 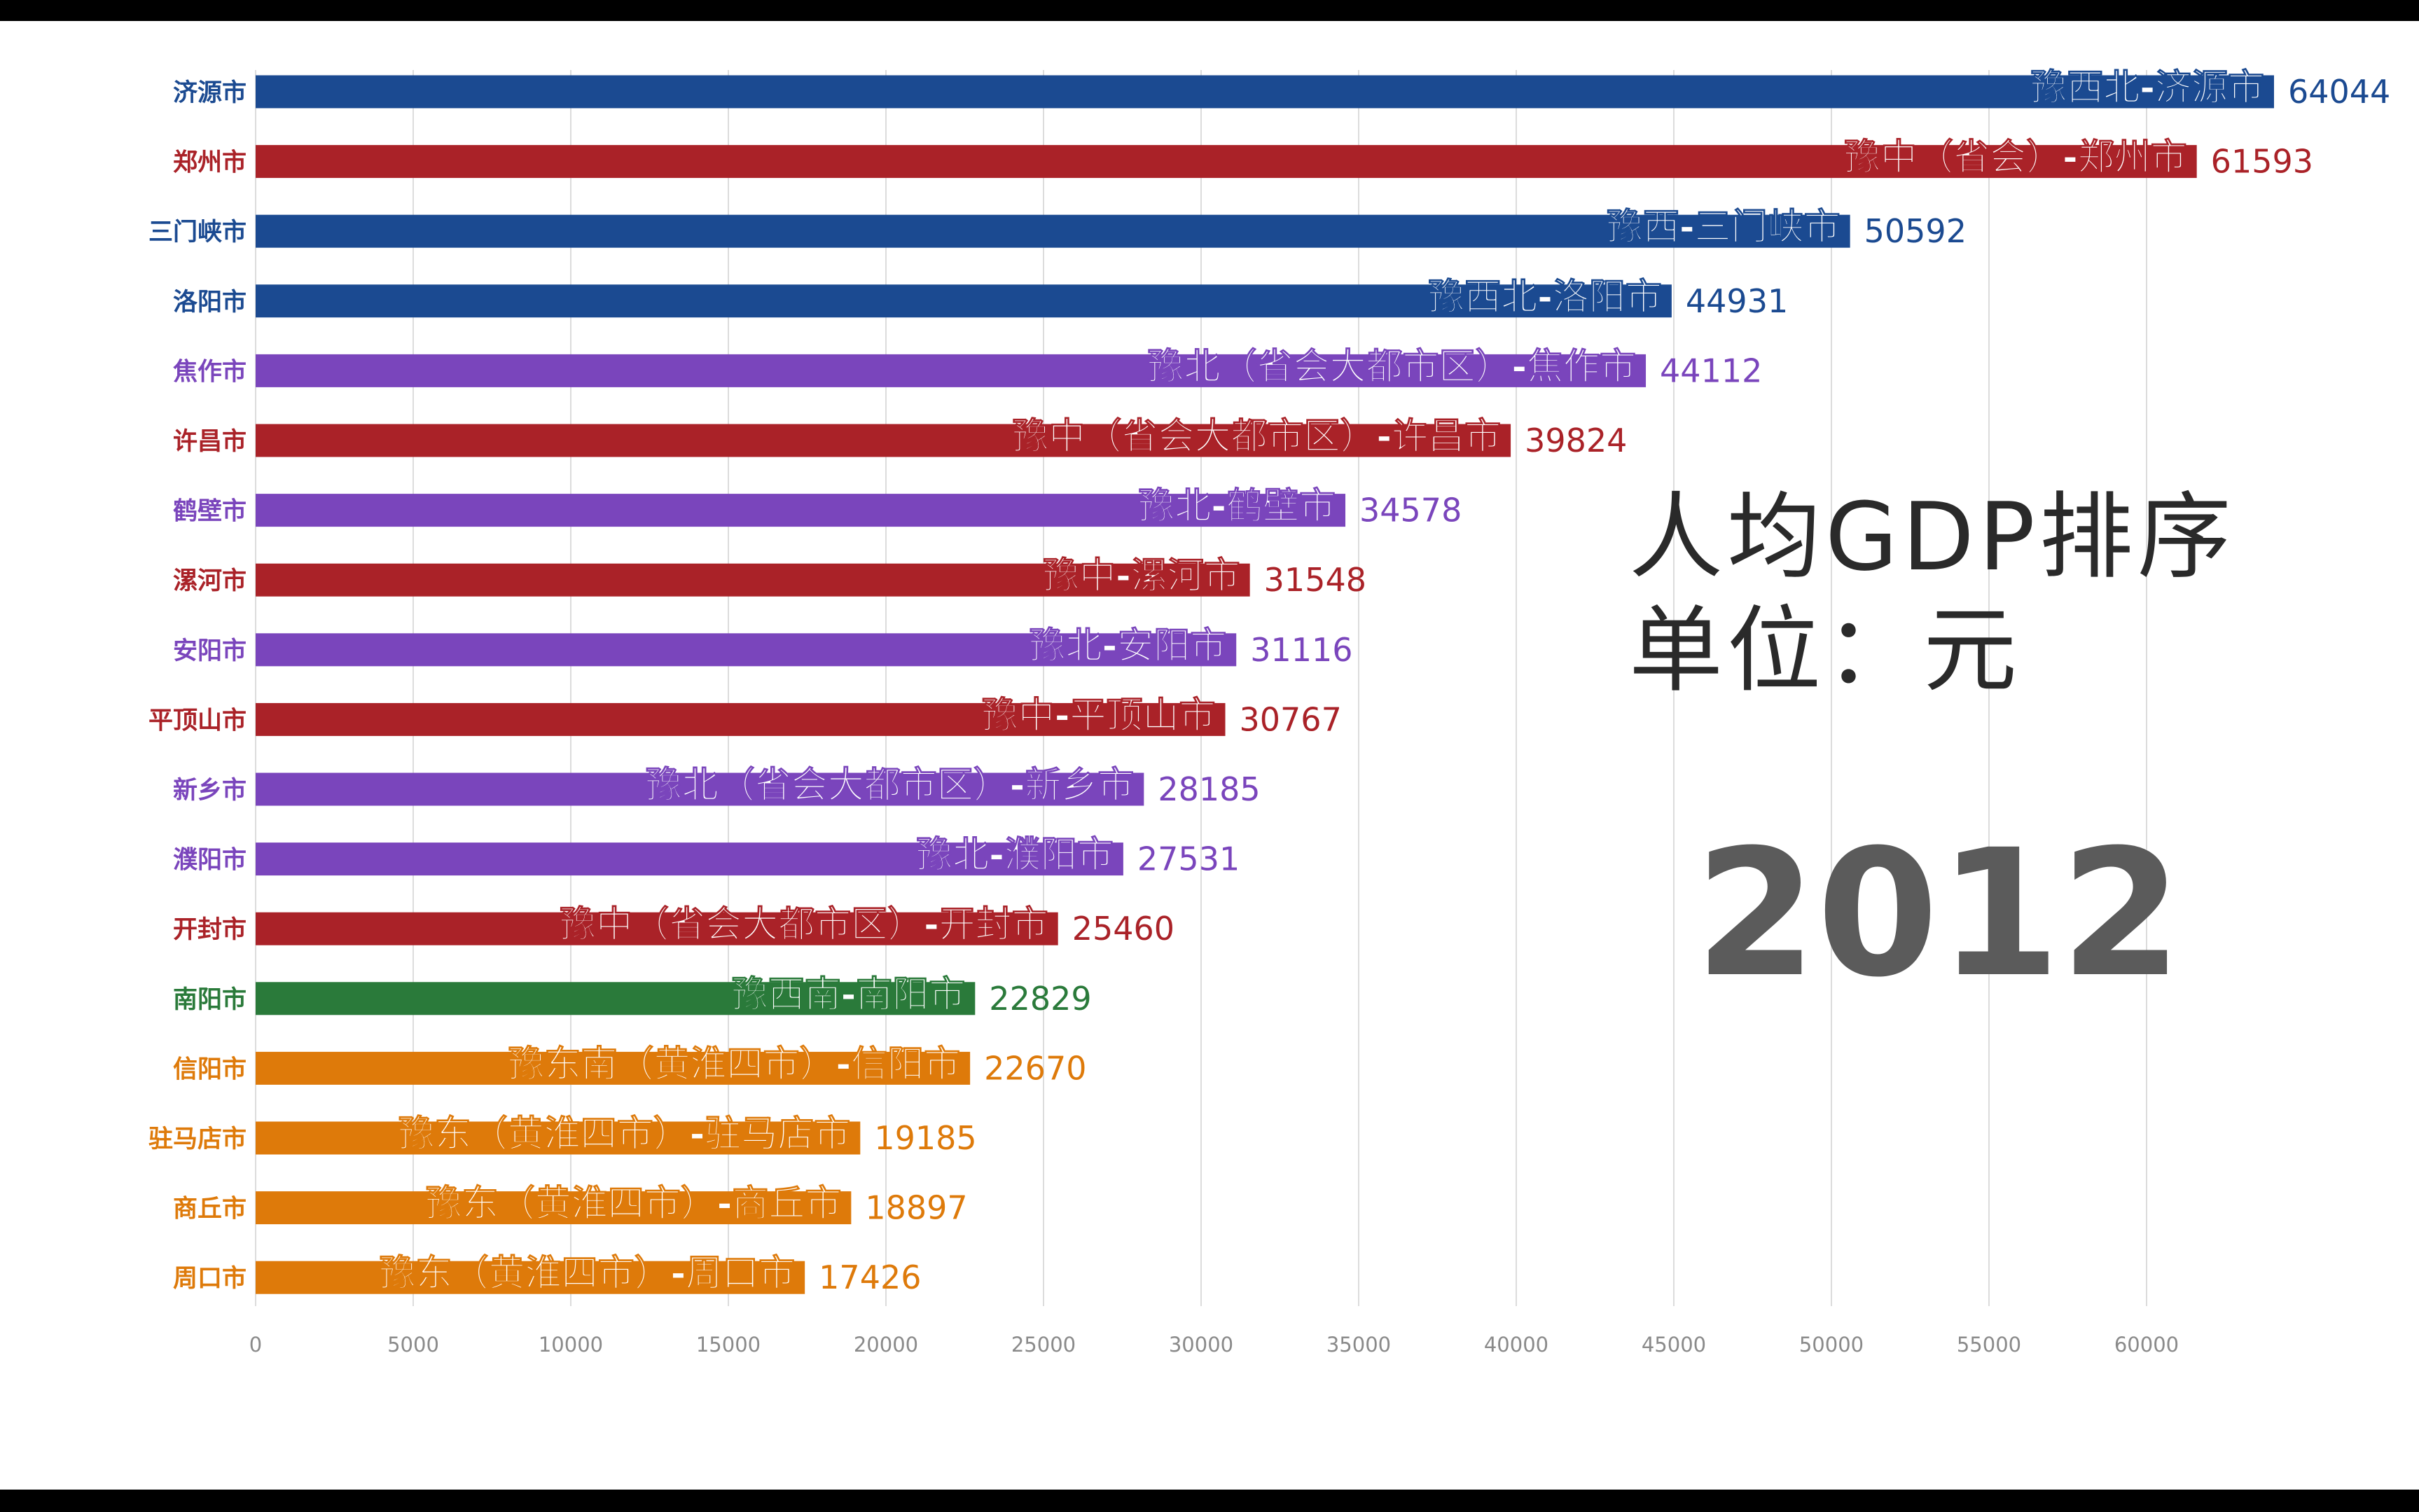 What do you see at coordinates (255, 1345) in the screenshot?
I see `x-tick-label: 0` at bounding box center [255, 1345].